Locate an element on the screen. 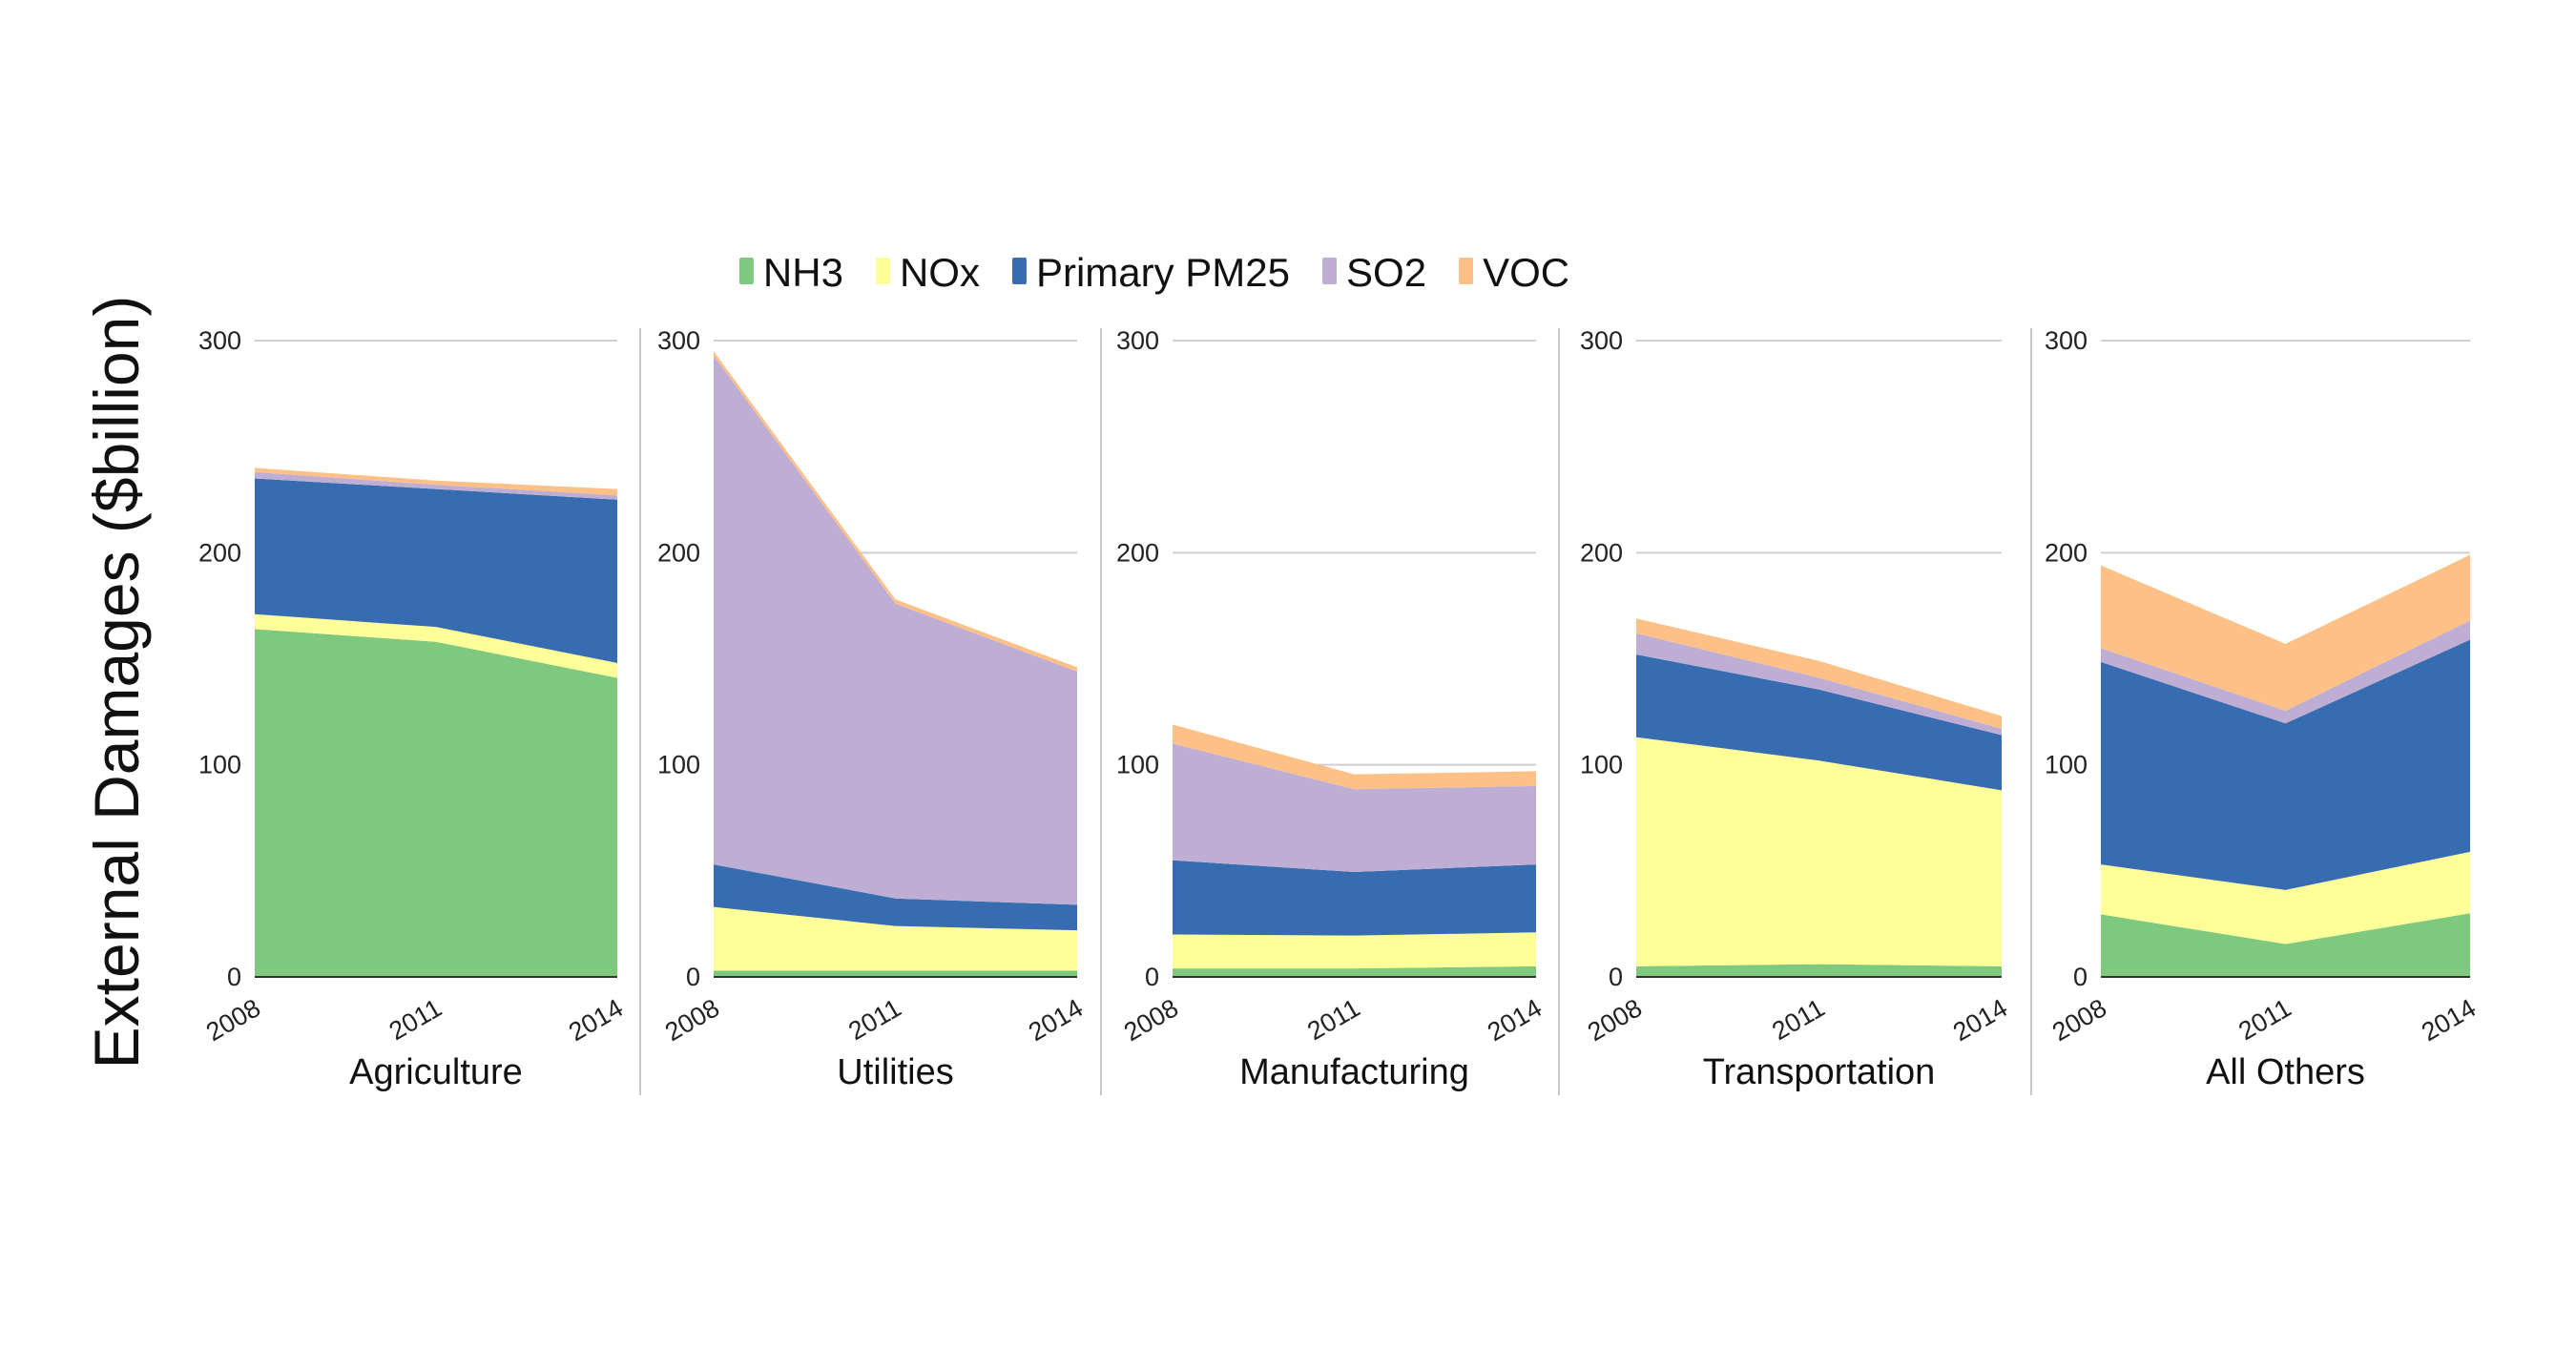 The image size is (2576, 1349). panel-title: Agriculture is located at coordinates (436, 1072).